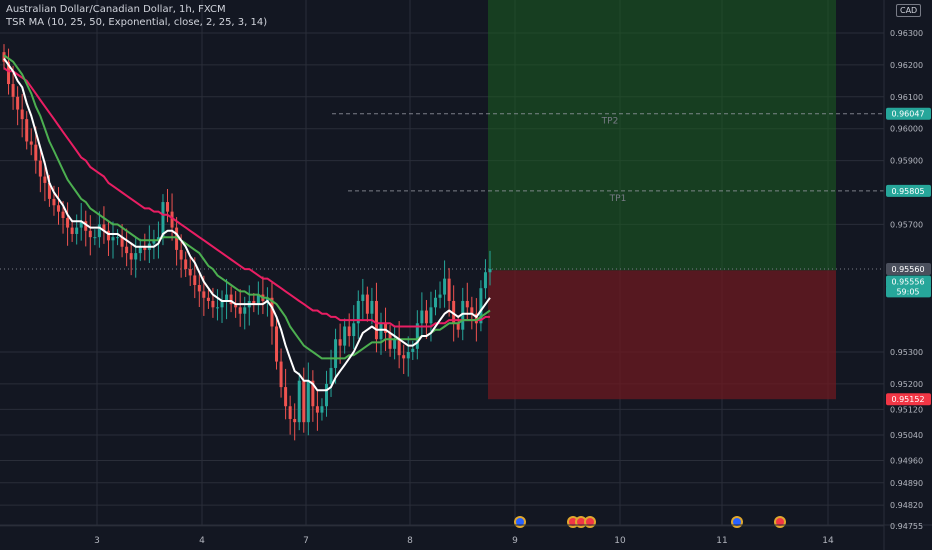  What do you see at coordinates (906, 526) in the screenshot?
I see `price-tick-label: 0.94755` at bounding box center [906, 526].